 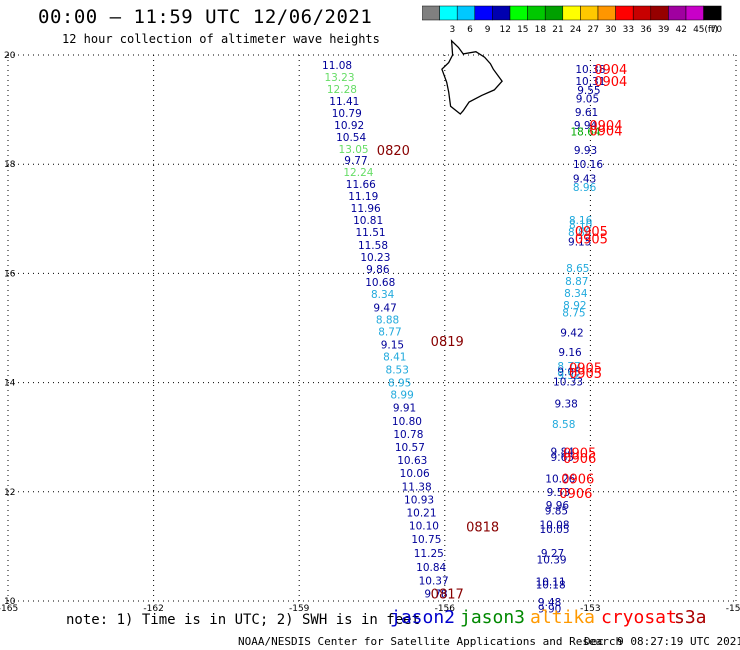 What do you see at coordinates (568, 376) in the screenshot?
I see `wave-height-value: 9.52` at bounding box center [568, 376].